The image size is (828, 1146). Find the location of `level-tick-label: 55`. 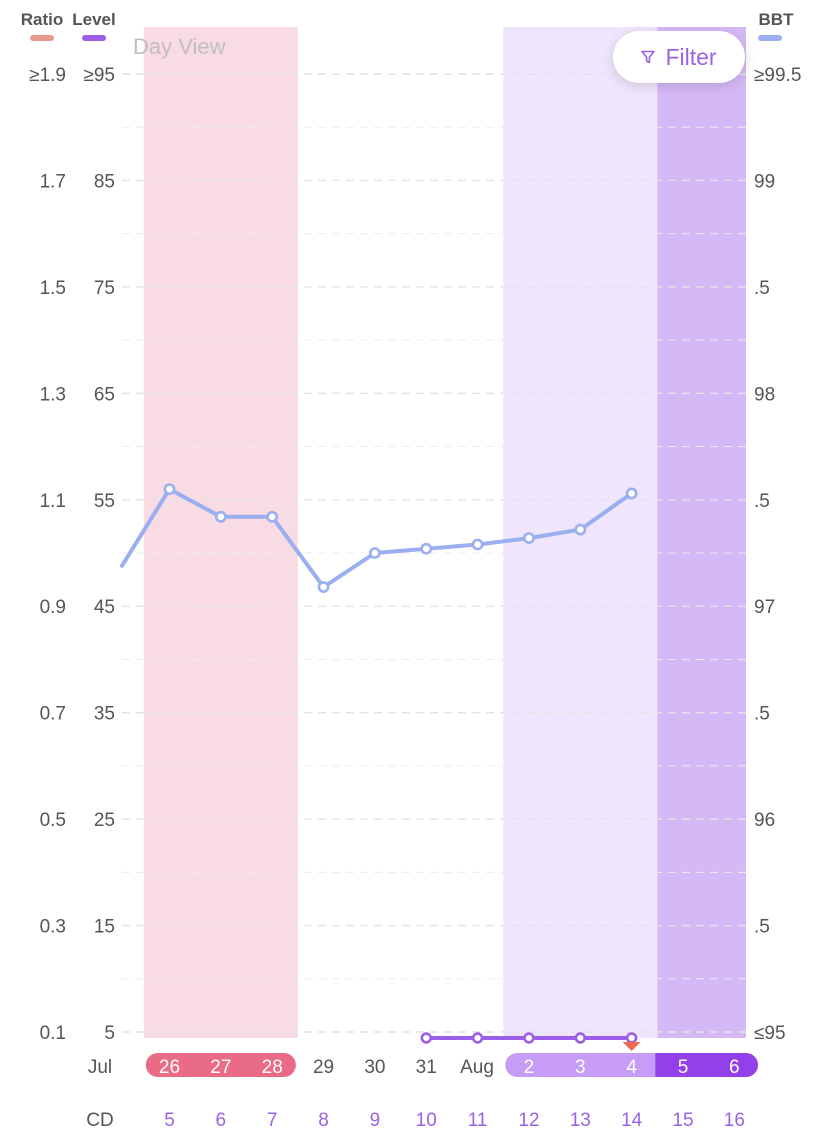

level-tick-label: 55 is located at coordinates (104, 501).